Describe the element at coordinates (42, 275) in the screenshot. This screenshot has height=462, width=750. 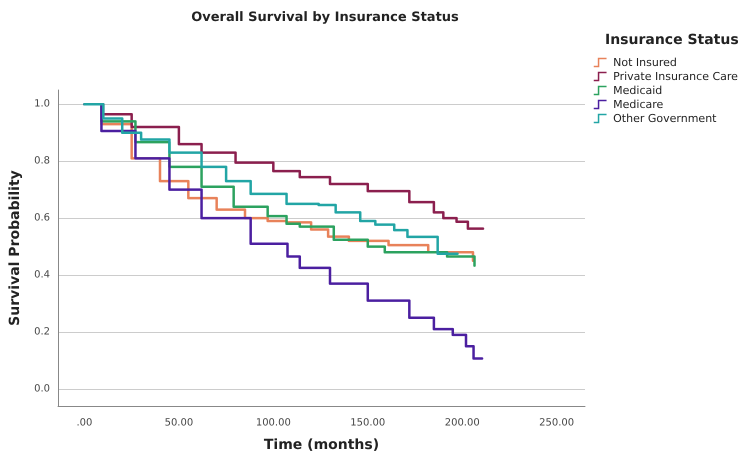
I see `y-tick-label: 0.4` at that location.